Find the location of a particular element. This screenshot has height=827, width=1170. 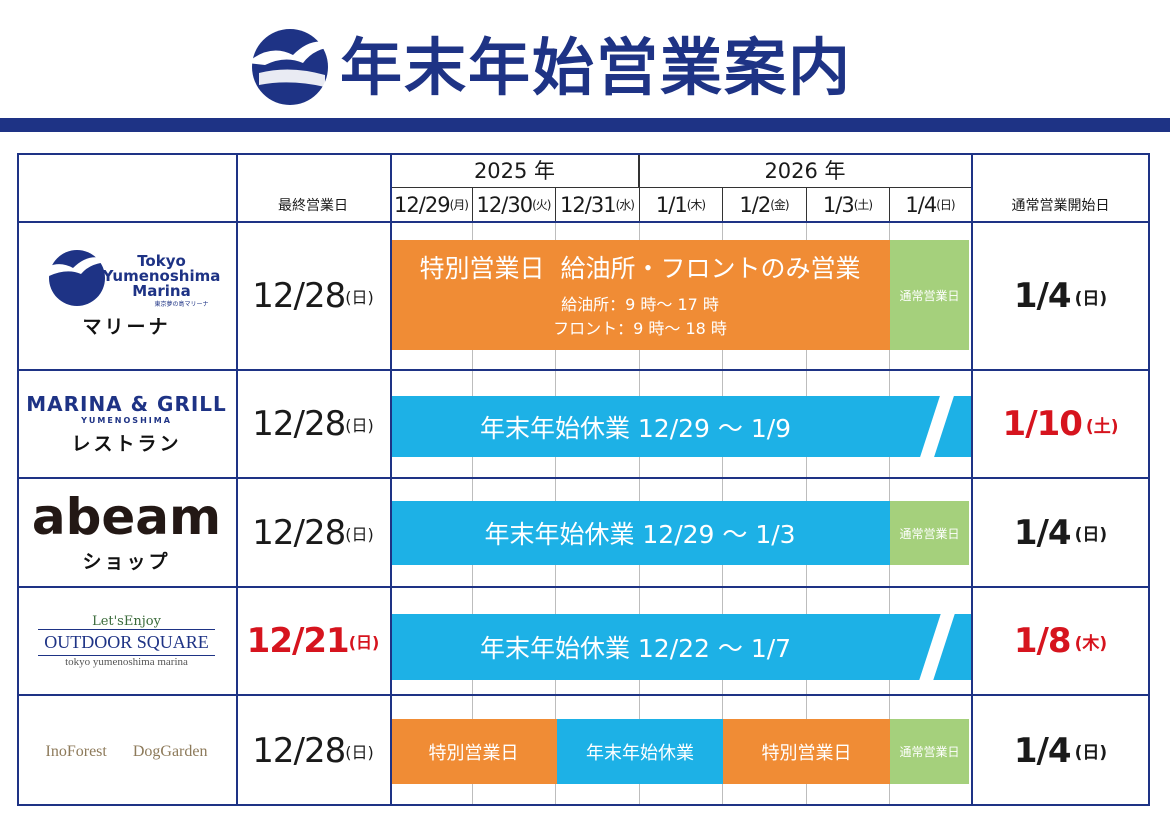

header-logo is located at coordinates (292, 67).